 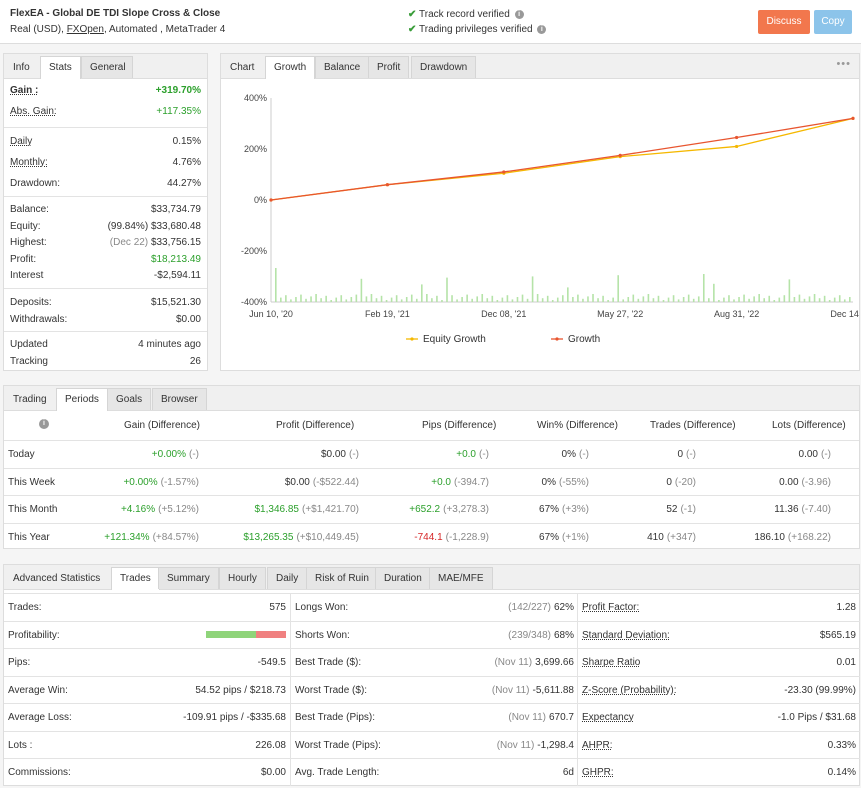 What do you see at coordinates (389, 67) in the screenshot?
I see `tab-profit: Profit` at bounding box center [389, 67].